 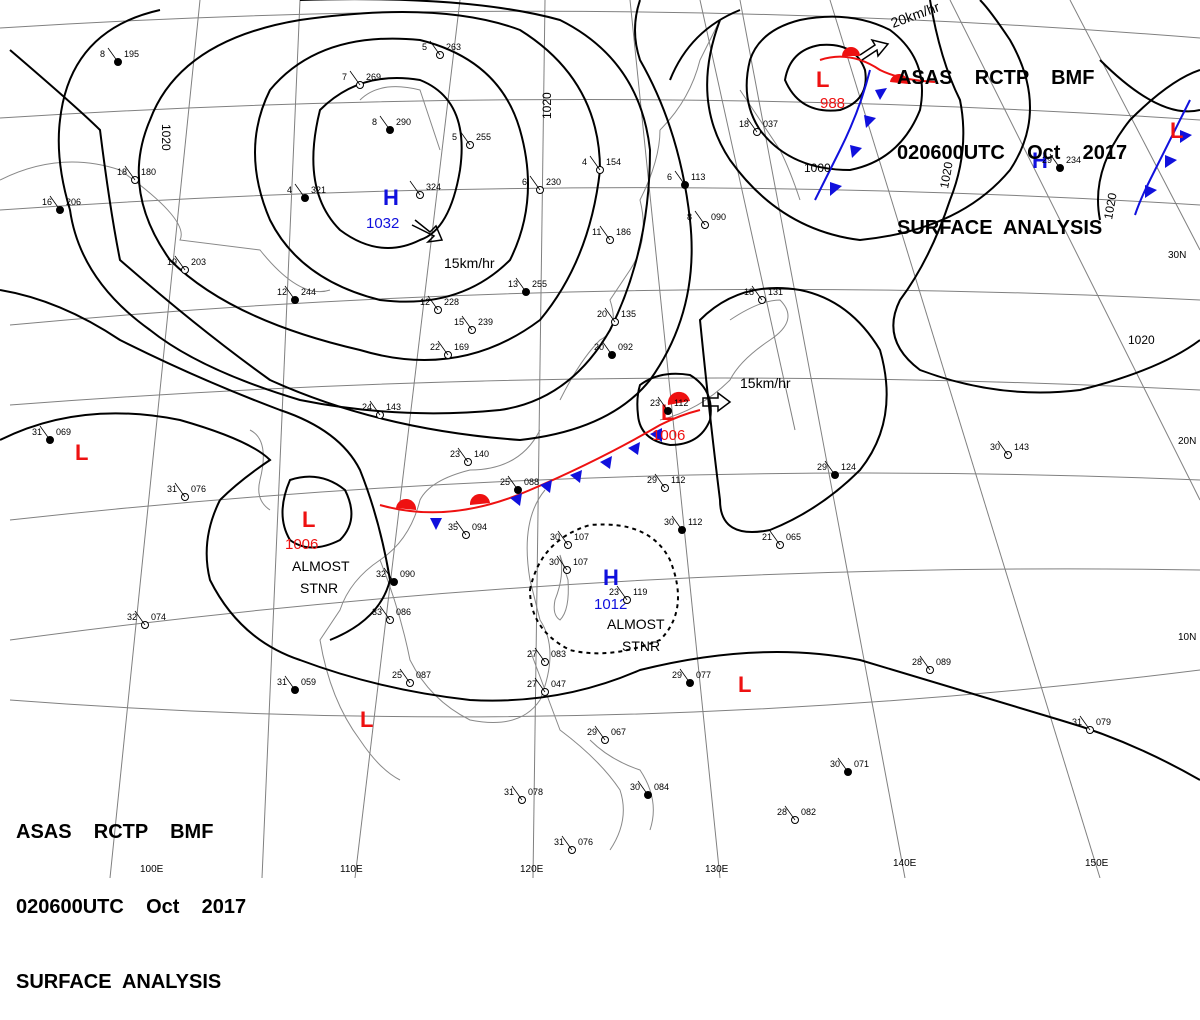 What do you see at coordinates (618, 732) in the screenshot?
I see `station-pressure: 067` at bounding box center [618, 732].